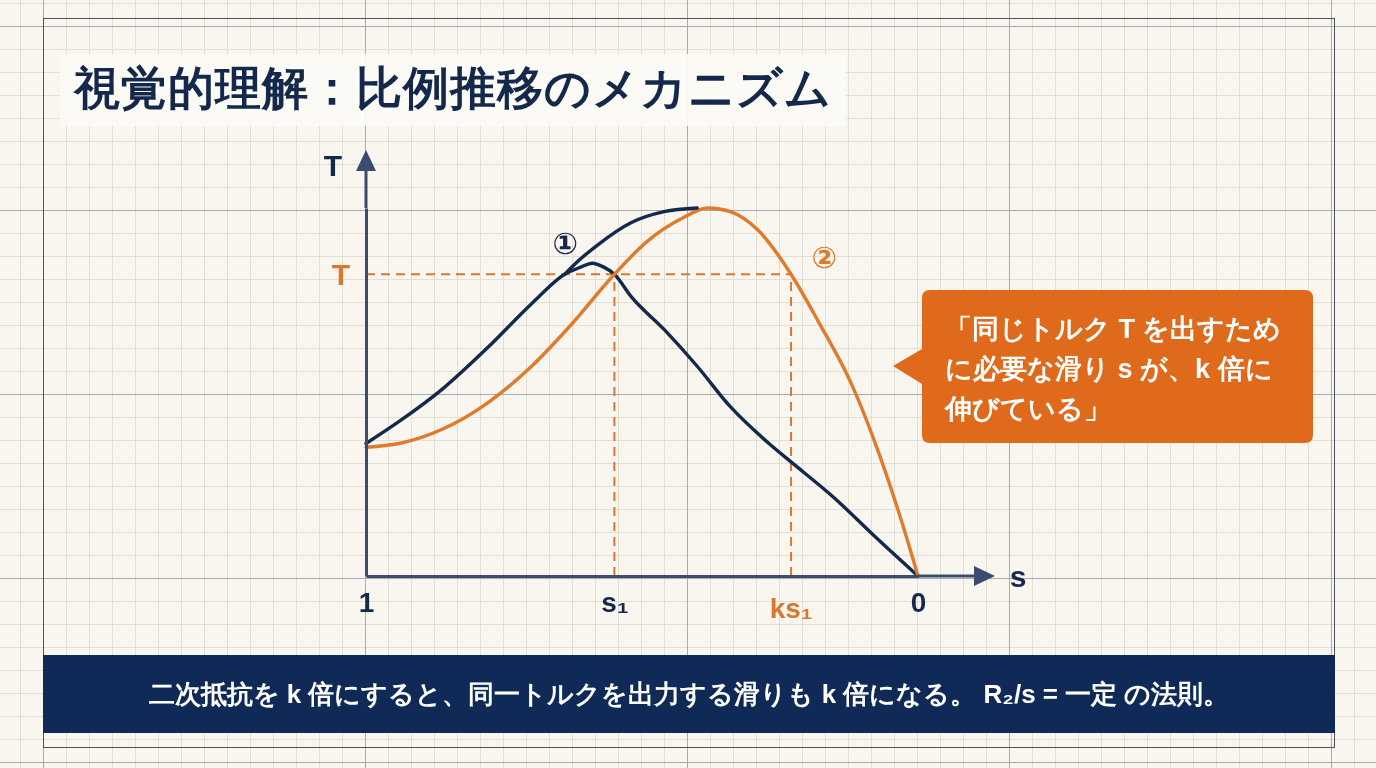  I want to click on text: 「同じトルク T を出すために必要な滑り s が、k 倍に伸びている」, so click(1114, 369).